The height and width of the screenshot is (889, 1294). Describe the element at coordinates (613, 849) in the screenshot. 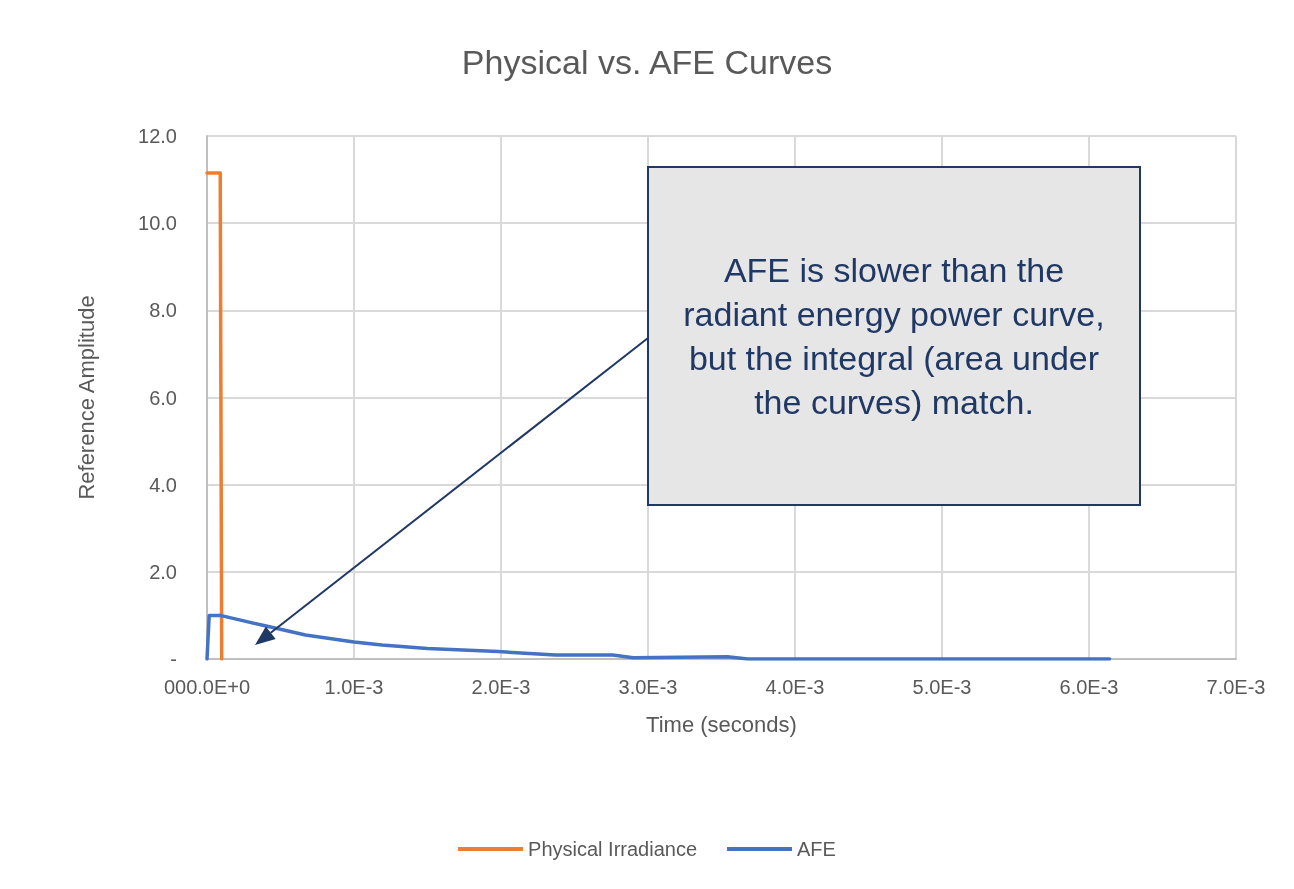

I see `legend-label: Physical Irradiance` at that location.